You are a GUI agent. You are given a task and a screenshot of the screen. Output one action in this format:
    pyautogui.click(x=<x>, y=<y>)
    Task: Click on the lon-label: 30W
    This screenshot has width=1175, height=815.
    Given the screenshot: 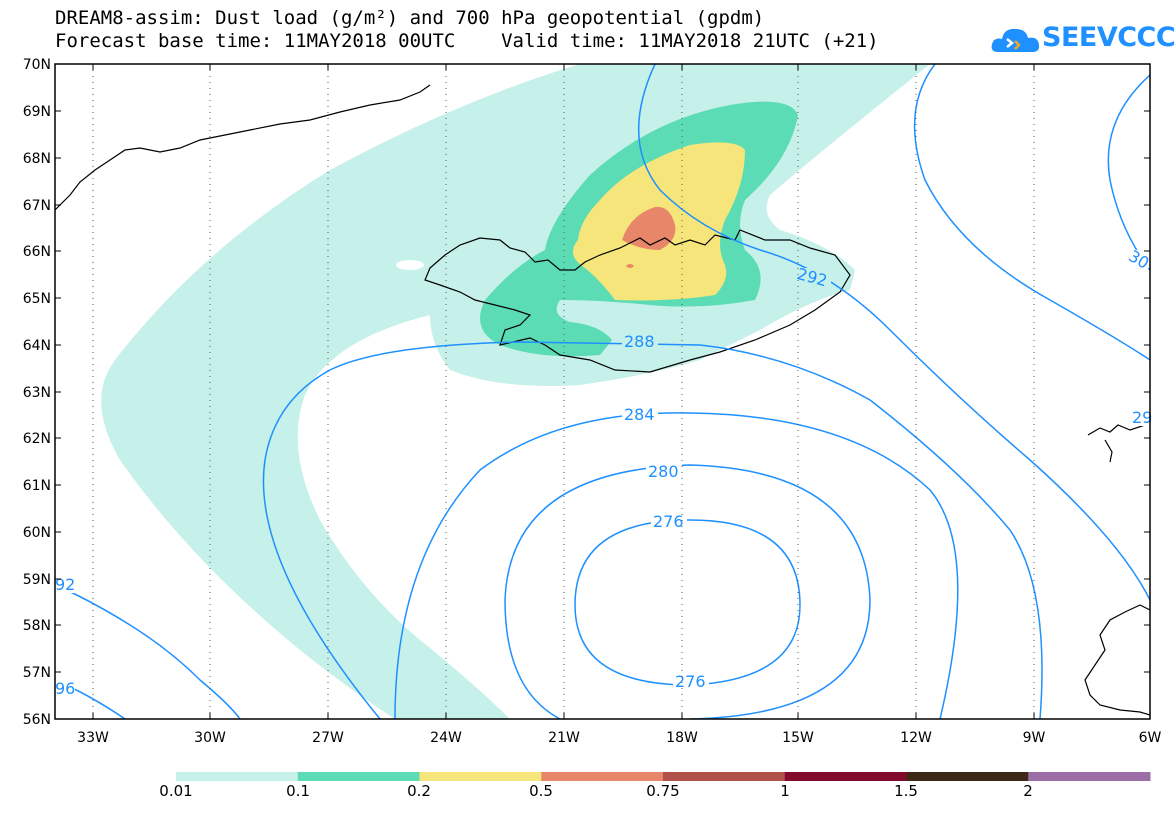 What is the action you would take?
    pyautogui.click(x=210, y=738)
    